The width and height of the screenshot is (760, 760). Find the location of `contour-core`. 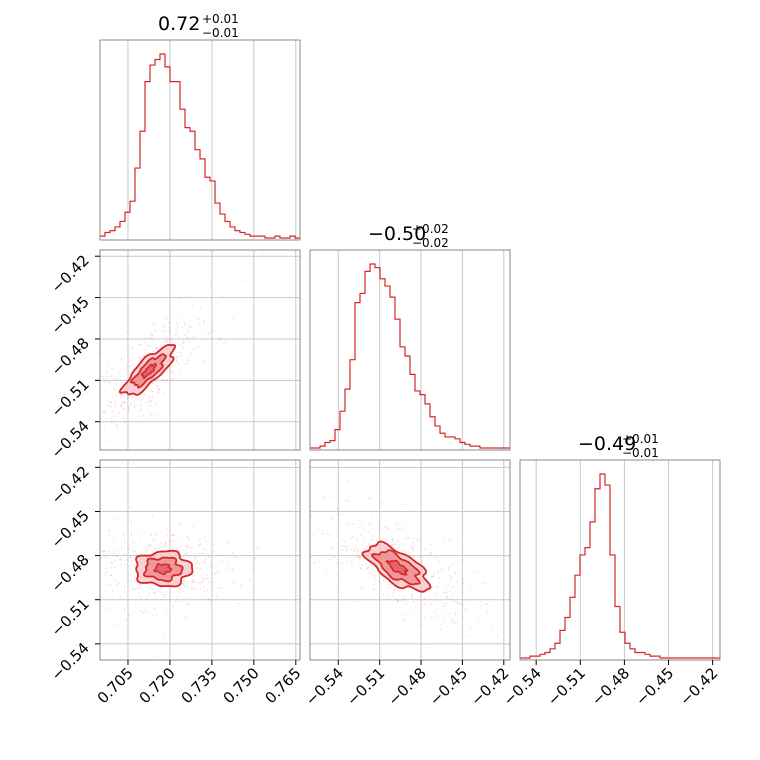

contour-core is located at coordinates (397, 567).